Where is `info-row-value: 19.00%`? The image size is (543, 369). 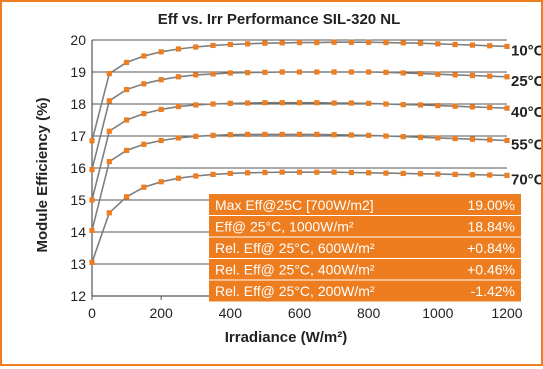
info-row-value: 19.00% is located at coordinates (491, 205).